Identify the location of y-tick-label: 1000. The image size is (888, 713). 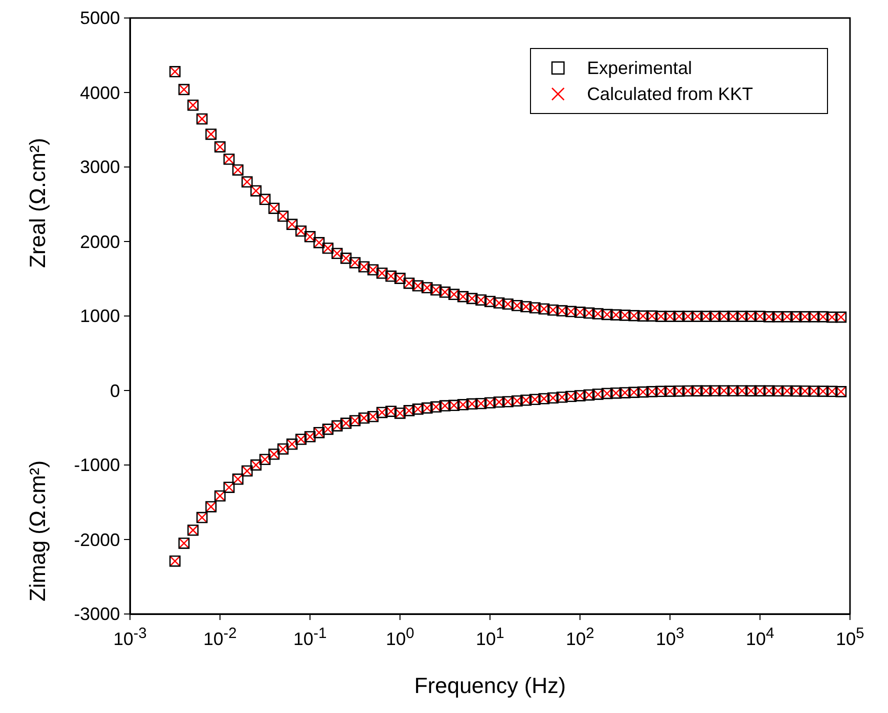
(100, 316).